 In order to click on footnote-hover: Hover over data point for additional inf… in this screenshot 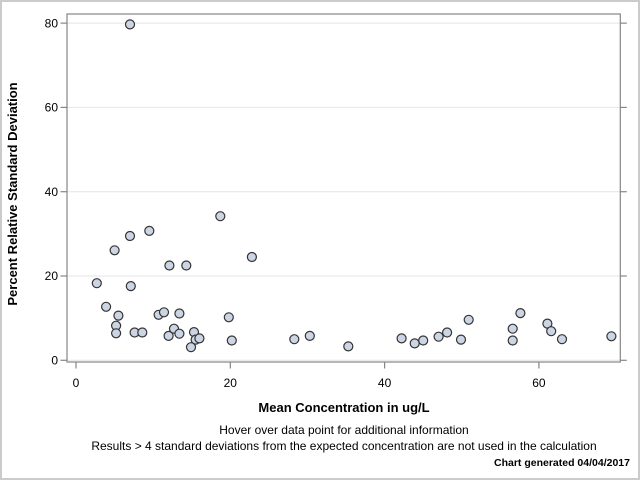, I will do `click(343, 430)`.